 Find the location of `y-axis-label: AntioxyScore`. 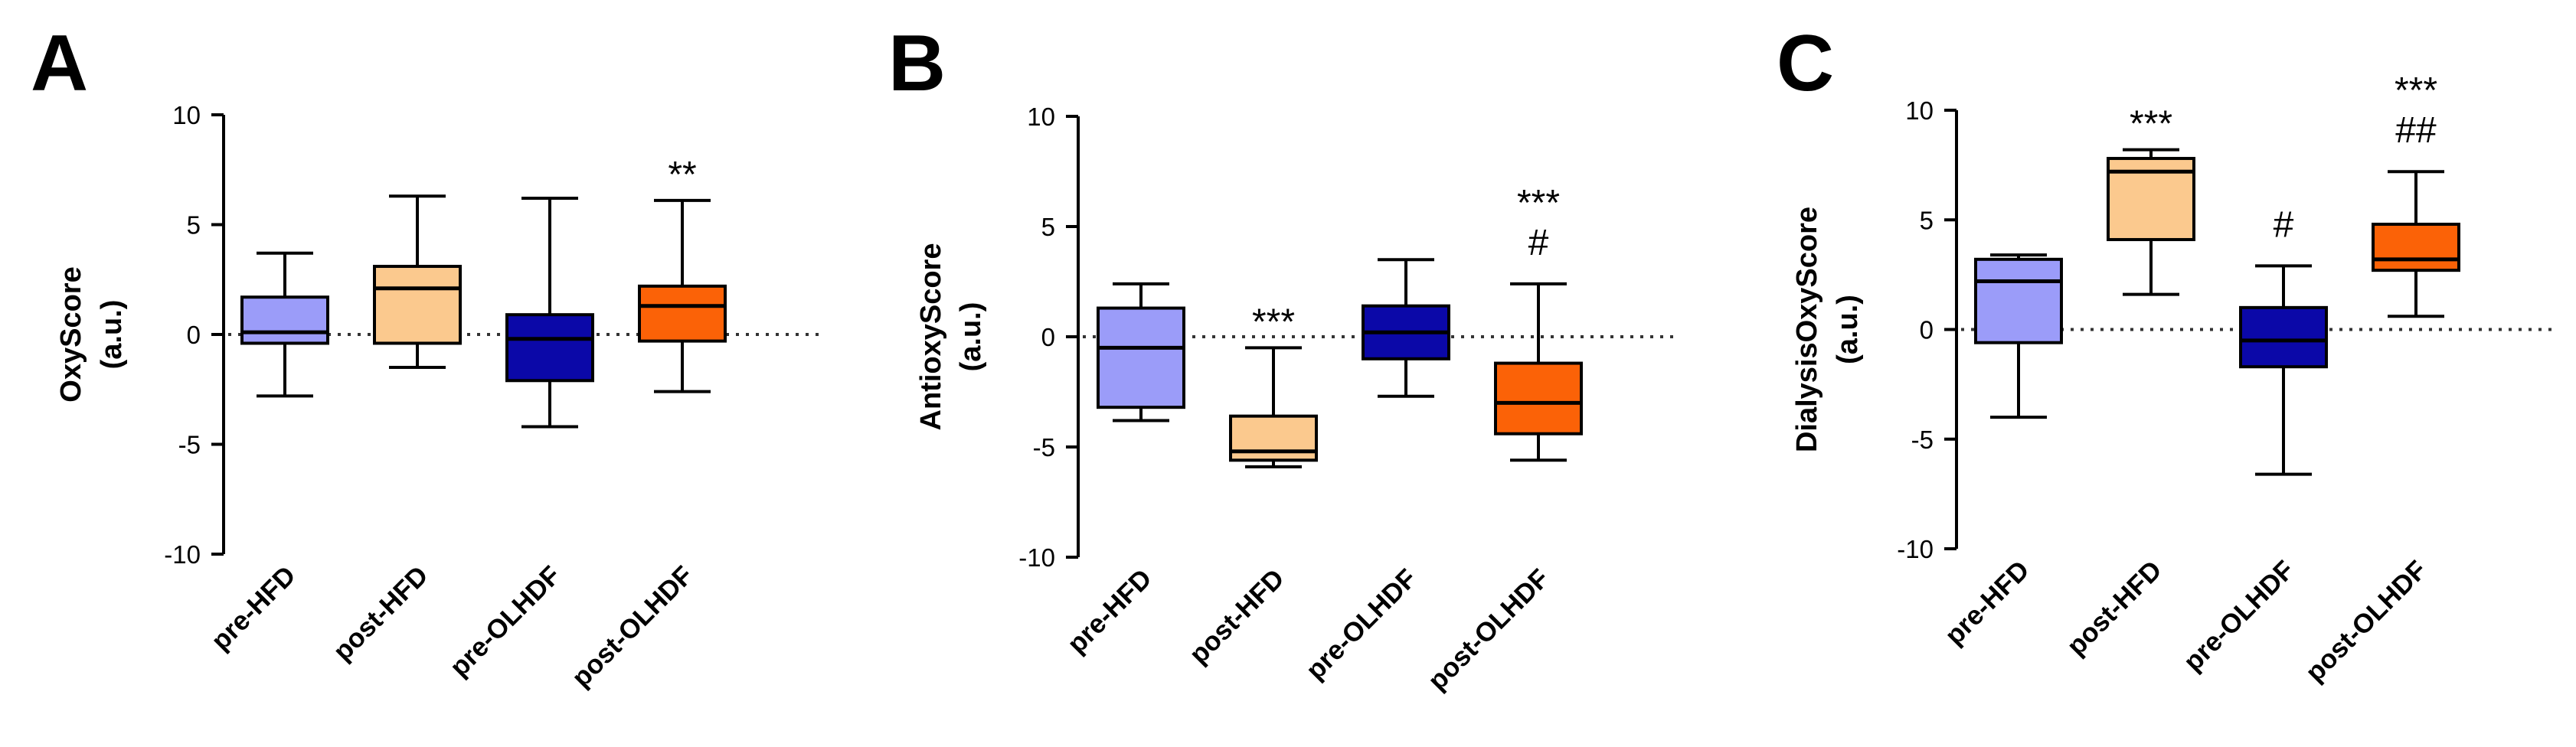

y-axis-label: AntioxyScore is located at coordinates (931, 337).